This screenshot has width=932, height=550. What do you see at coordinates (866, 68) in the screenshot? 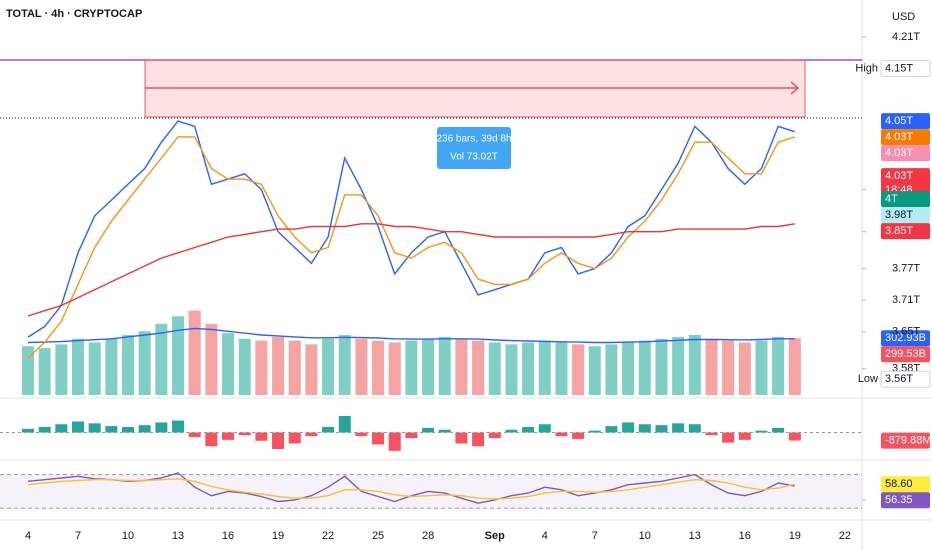
I see `badge-tag: High` at bounding box center [866, 68].